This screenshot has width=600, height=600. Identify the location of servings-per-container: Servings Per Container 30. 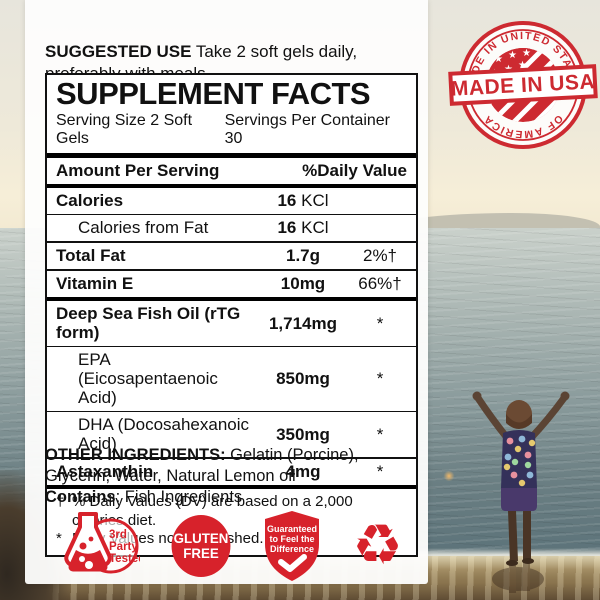
(307, 129).